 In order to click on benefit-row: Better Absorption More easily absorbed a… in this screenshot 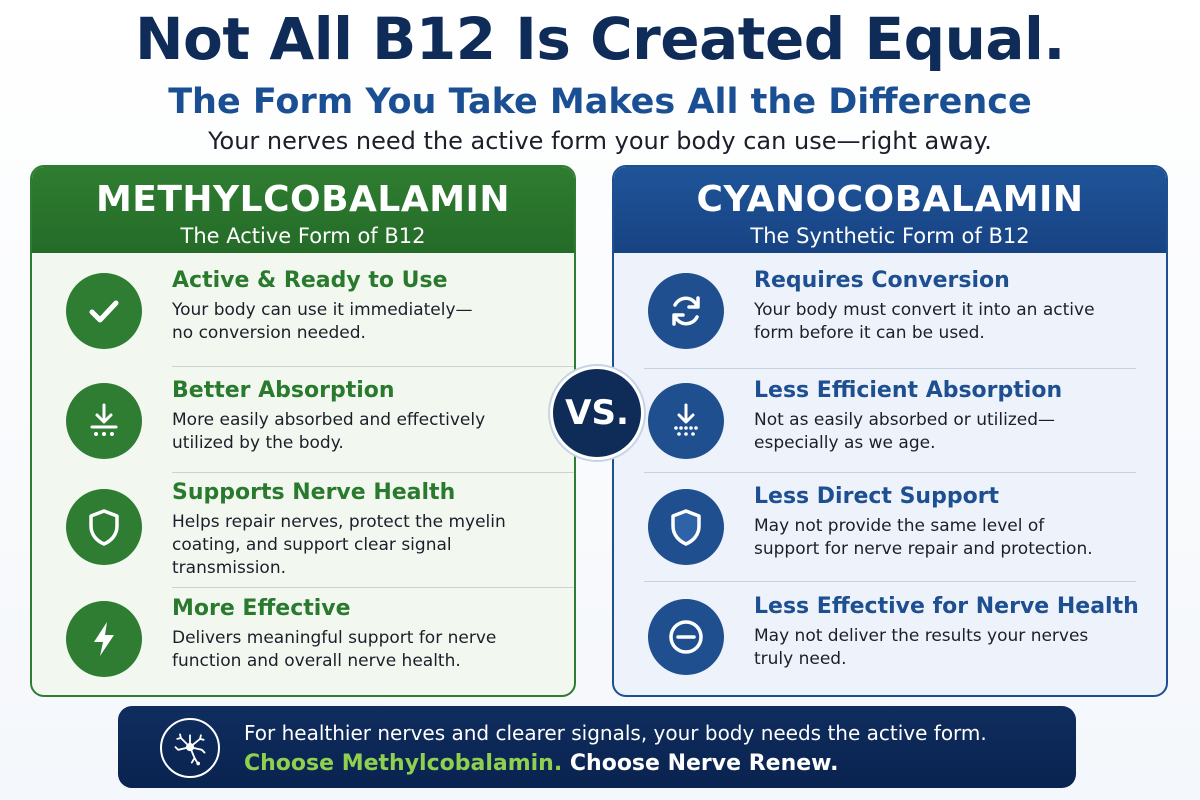, I will do `click(303, 419)`.